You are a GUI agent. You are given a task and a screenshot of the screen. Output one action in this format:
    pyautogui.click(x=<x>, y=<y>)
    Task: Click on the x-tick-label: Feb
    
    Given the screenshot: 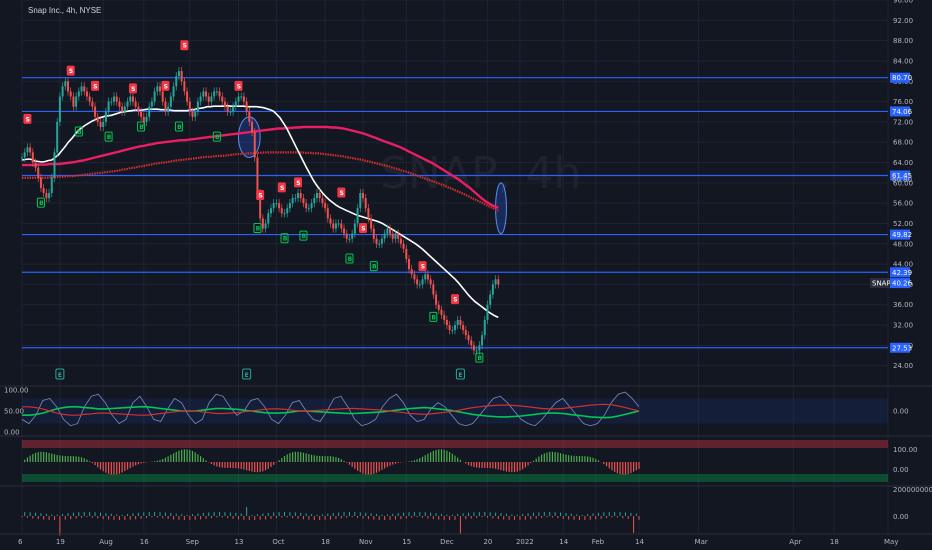 What is the action you would take?
    pyautogui.click(x=598, y=542)
    